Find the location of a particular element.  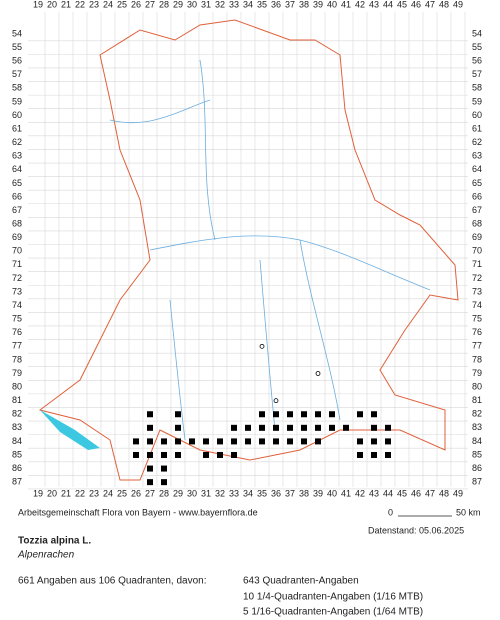

column-label: 26 is located at coordinates (136, 493).